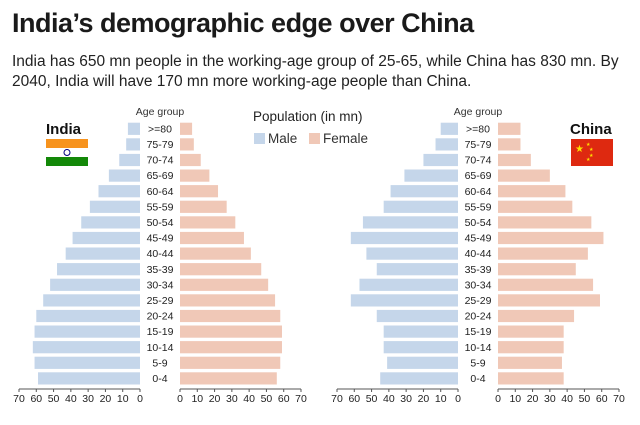  Describe the element at coordinates (591, 129) in the screenshot. I see `country-label-china: China` at that location.